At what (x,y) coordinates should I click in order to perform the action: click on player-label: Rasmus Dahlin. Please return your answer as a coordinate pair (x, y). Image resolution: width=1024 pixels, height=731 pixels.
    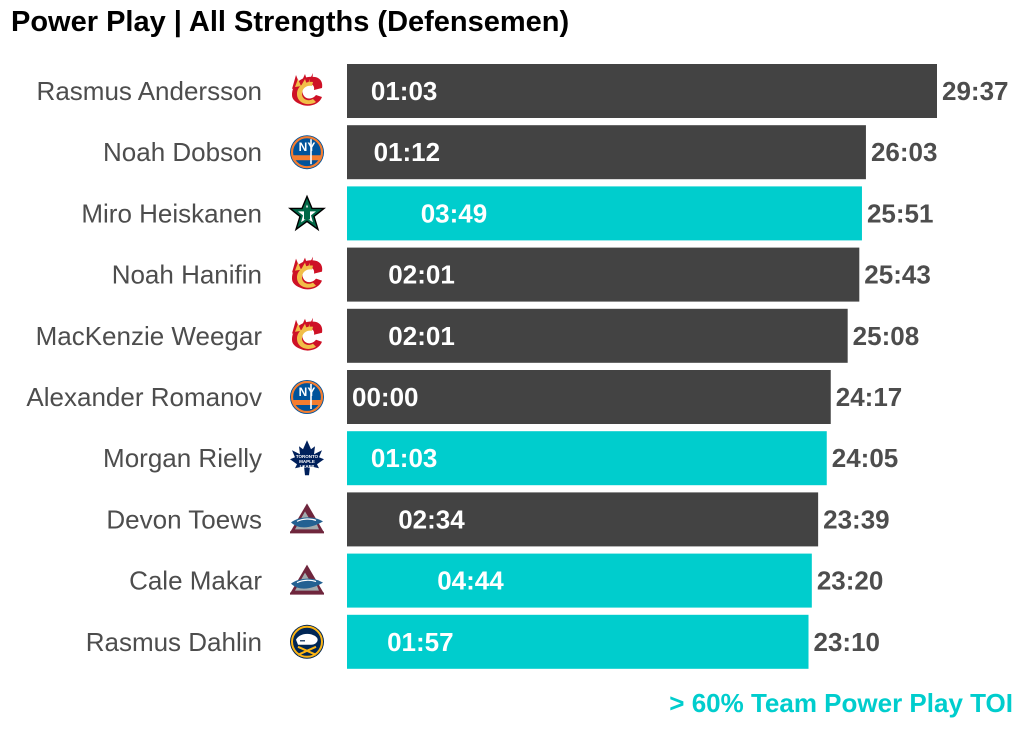
    Looking at the image, I should click on (174, 642).